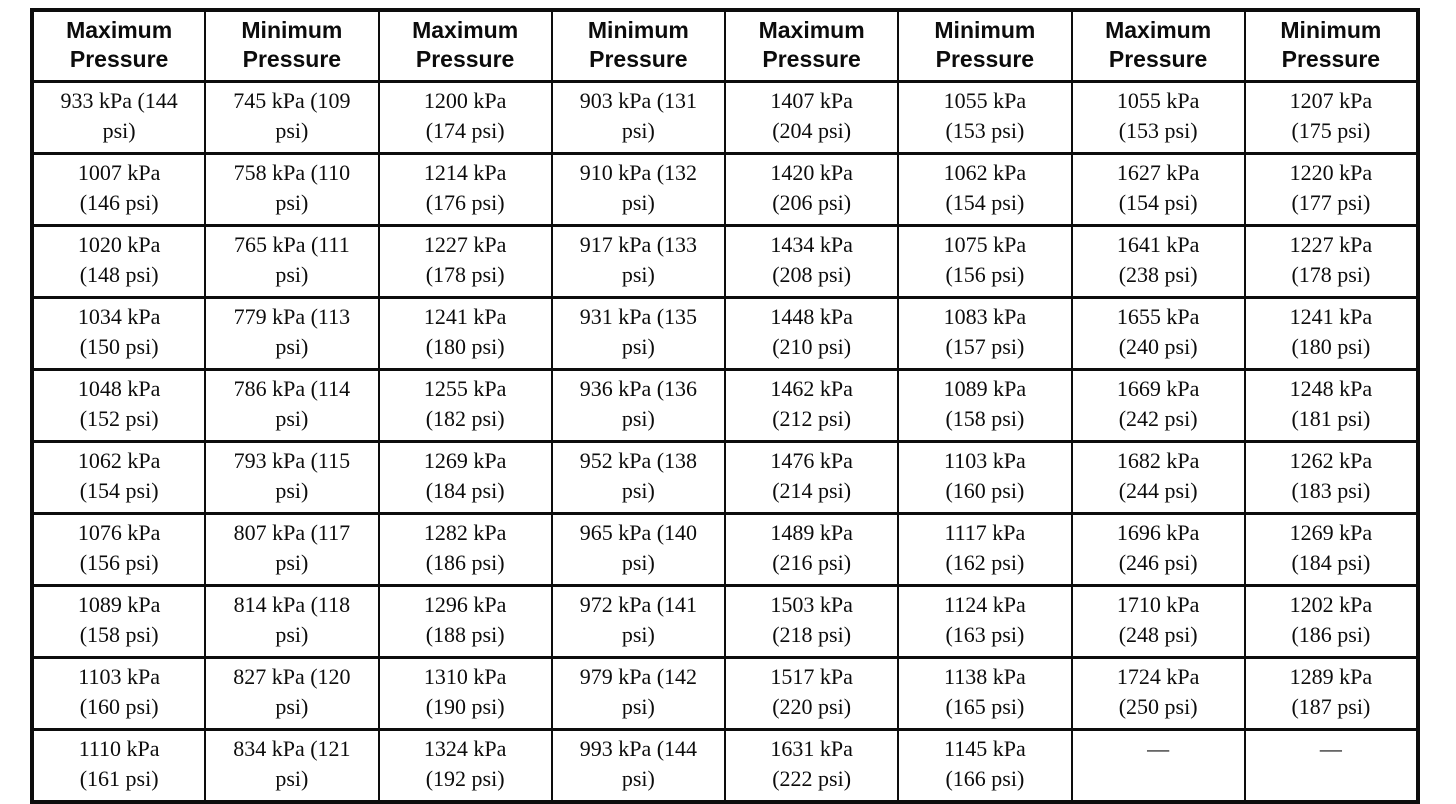  I want to click on pressure-cell: 1696 kPa (246 psi), so click(1158, 549).